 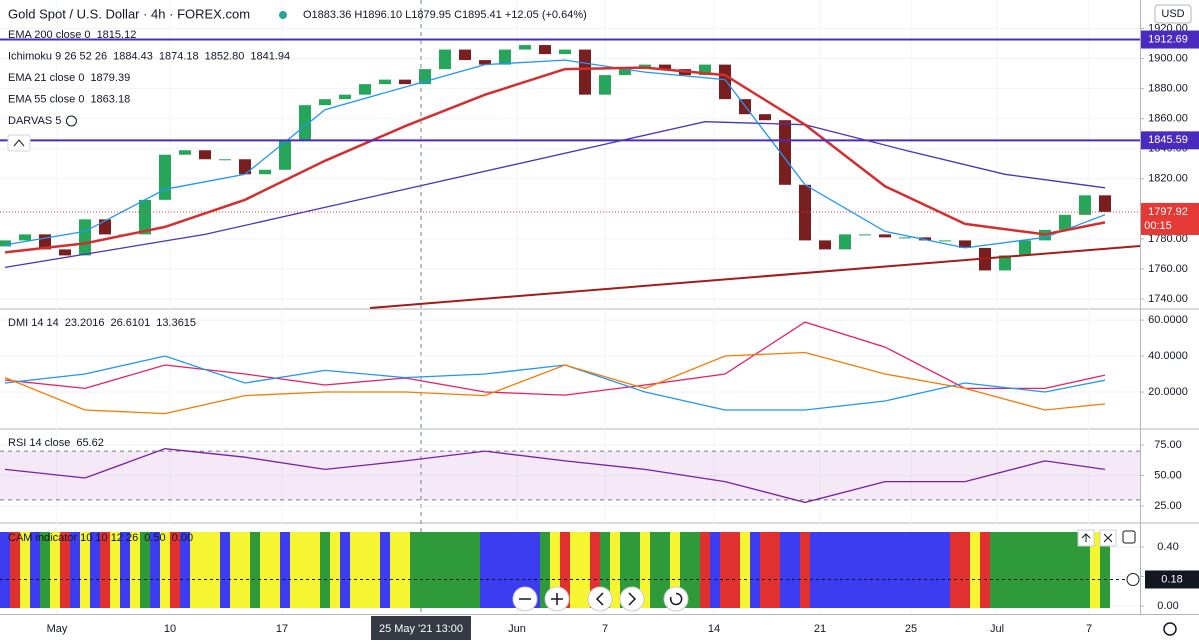 What do you see at coordinates (170, 629) in the screenshot?
I see `x-tick-label: 10` at bounding box center [170, 629].